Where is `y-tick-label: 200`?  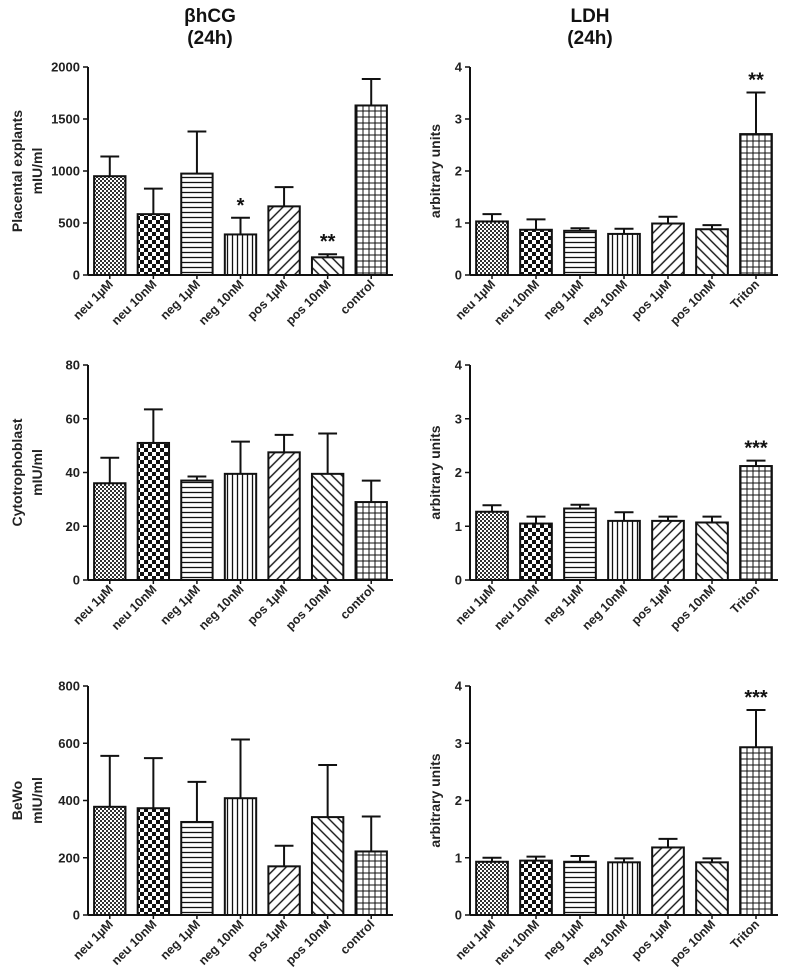
y-tick-label: 200 is located at coordinates (69, 857).